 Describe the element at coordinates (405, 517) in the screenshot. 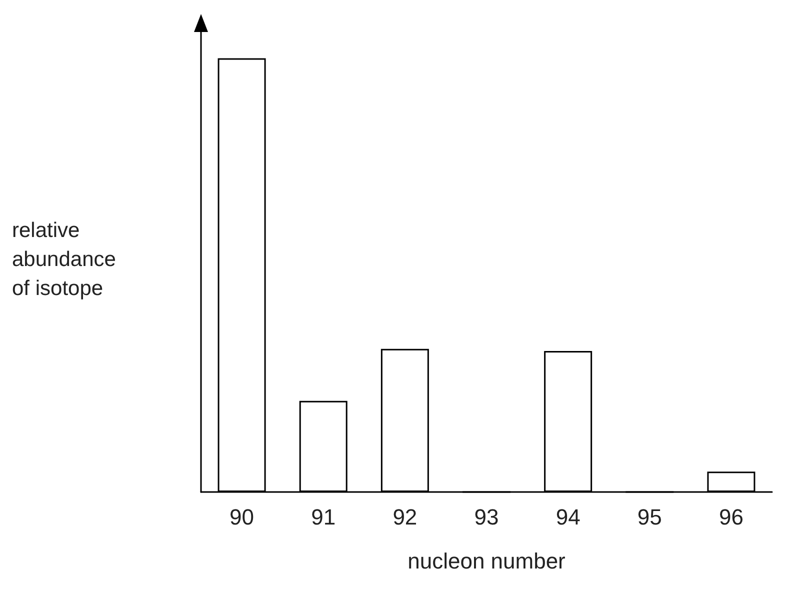

I see `x-tick-label: 92` at that location.